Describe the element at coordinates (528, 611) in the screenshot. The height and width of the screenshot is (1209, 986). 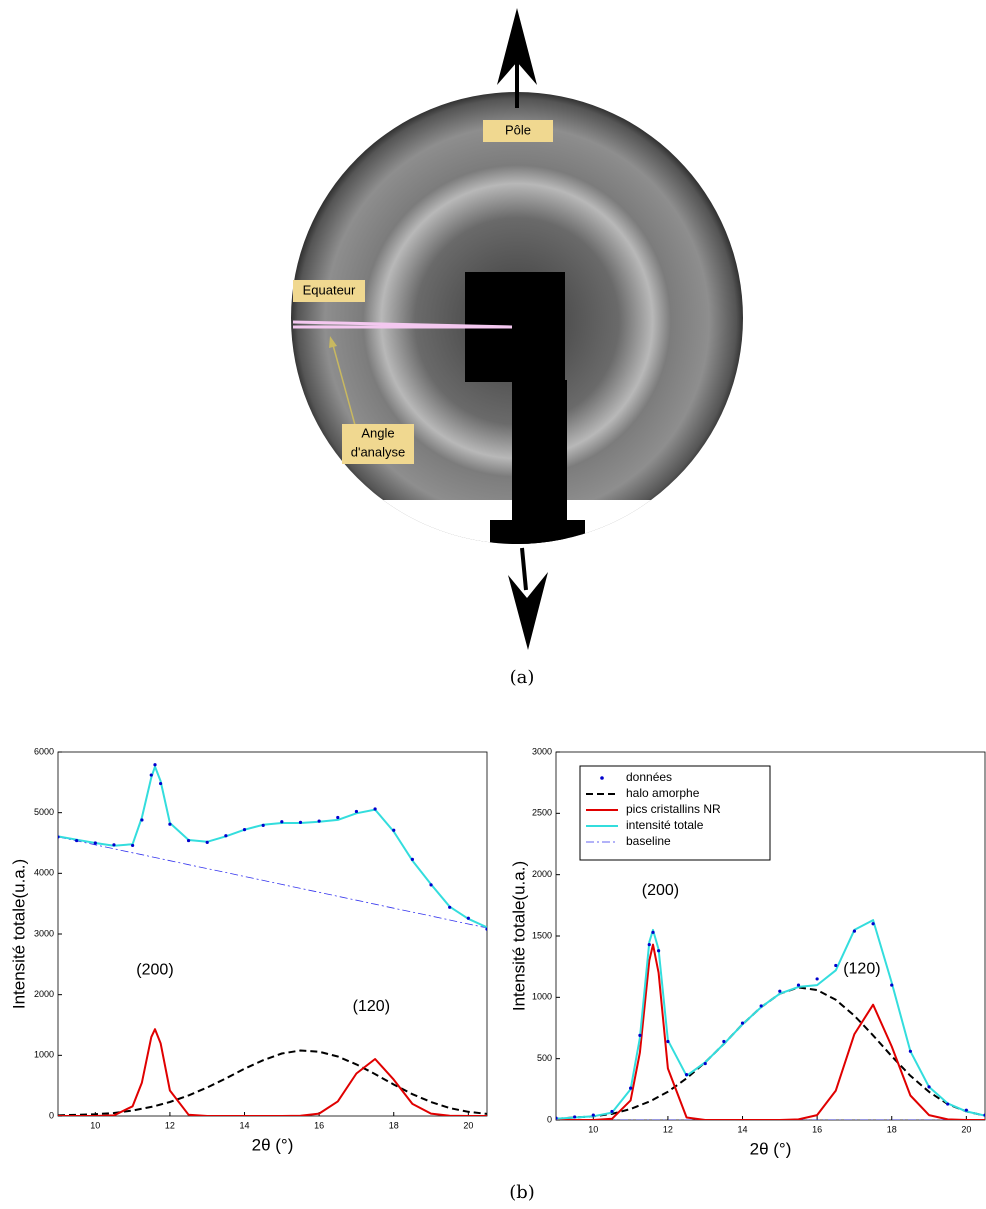
I see `arrow-down-head` at that location.